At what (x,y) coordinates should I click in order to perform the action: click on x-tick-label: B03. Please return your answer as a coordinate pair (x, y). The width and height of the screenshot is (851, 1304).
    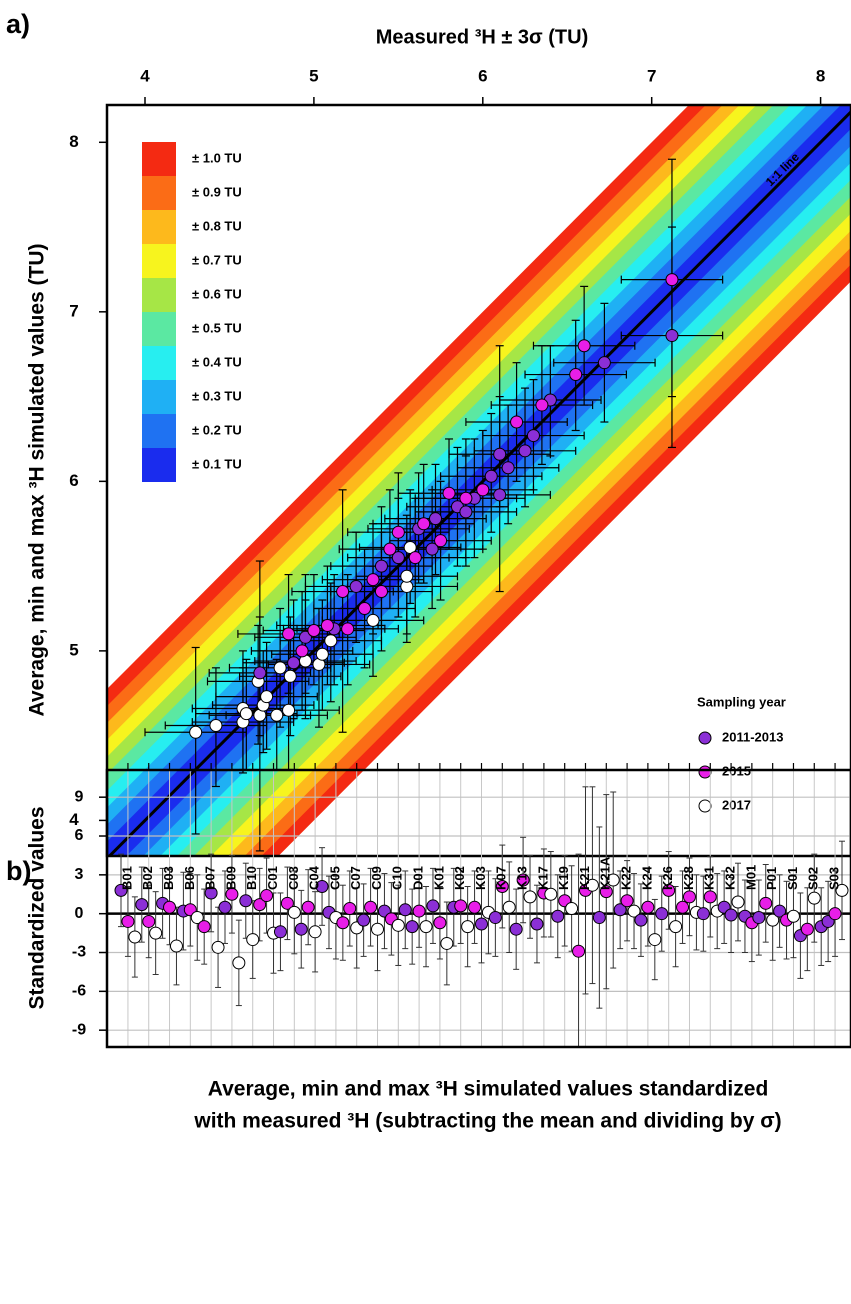
    Looking at the image, I should click on (168, 878).